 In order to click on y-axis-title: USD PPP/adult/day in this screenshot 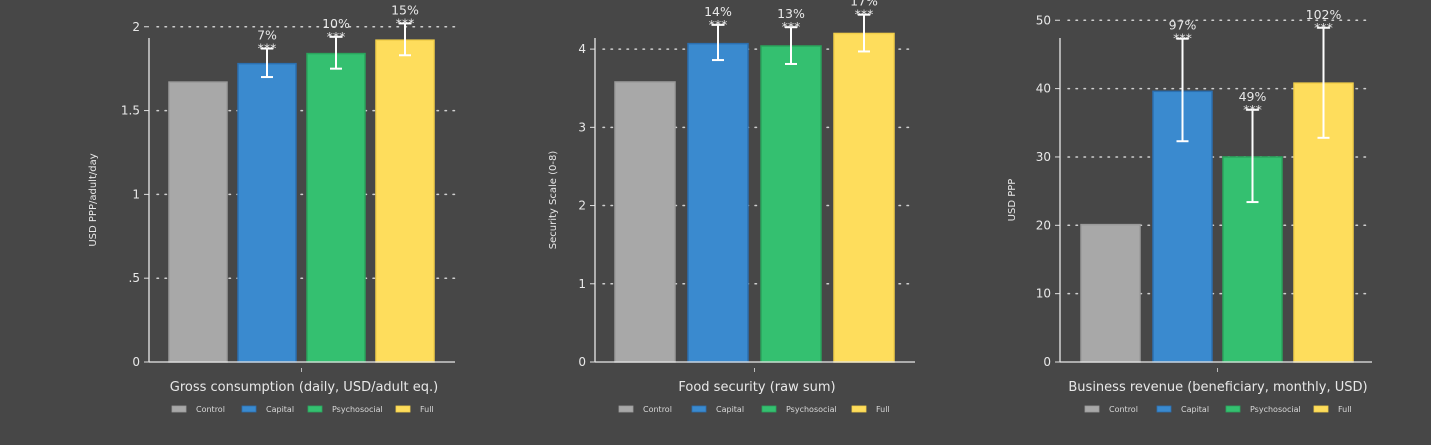, I will do `click(93, 199)`.